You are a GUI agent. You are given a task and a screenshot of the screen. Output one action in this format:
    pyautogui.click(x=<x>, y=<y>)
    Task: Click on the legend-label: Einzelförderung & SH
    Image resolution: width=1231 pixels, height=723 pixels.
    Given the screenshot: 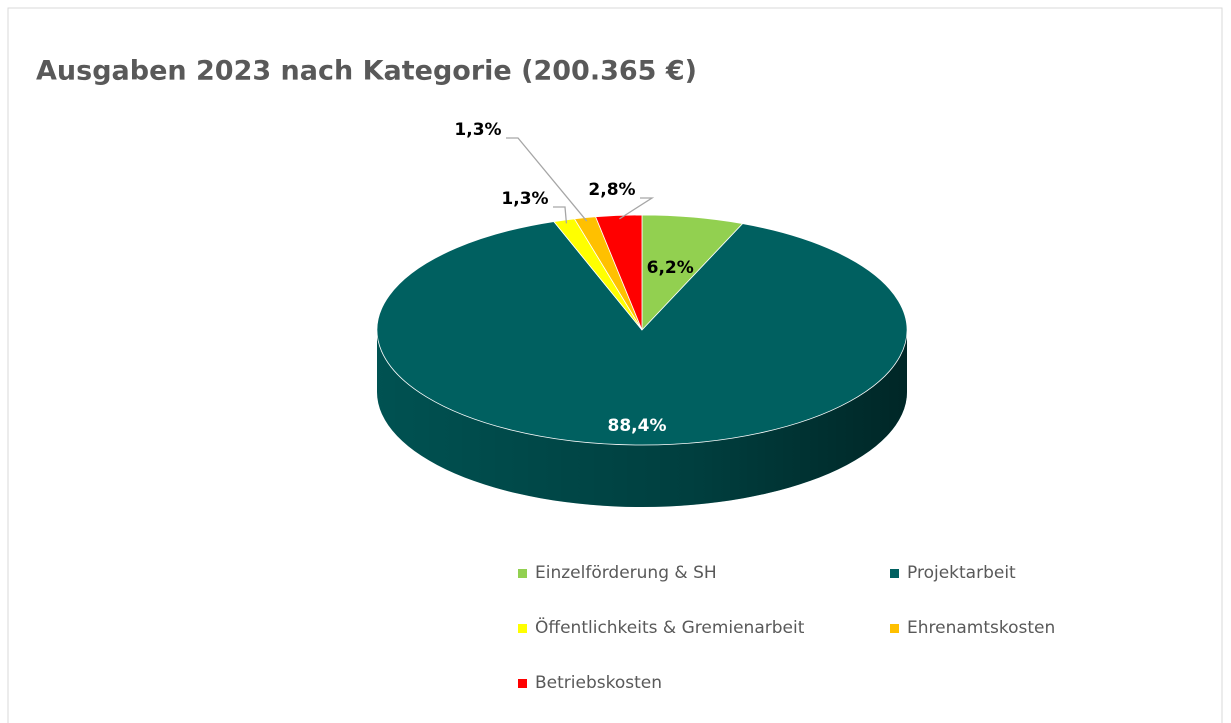 What is the action you would take?
    pyautogui.click(x=626, y=573)
    